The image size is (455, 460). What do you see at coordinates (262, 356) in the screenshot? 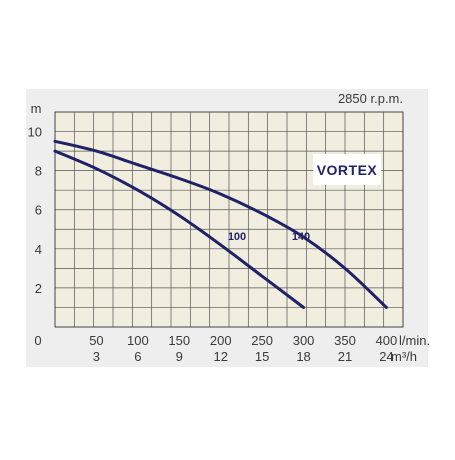
I see `x-tick-label-m3h: 15` at bounding box center [262, 356].